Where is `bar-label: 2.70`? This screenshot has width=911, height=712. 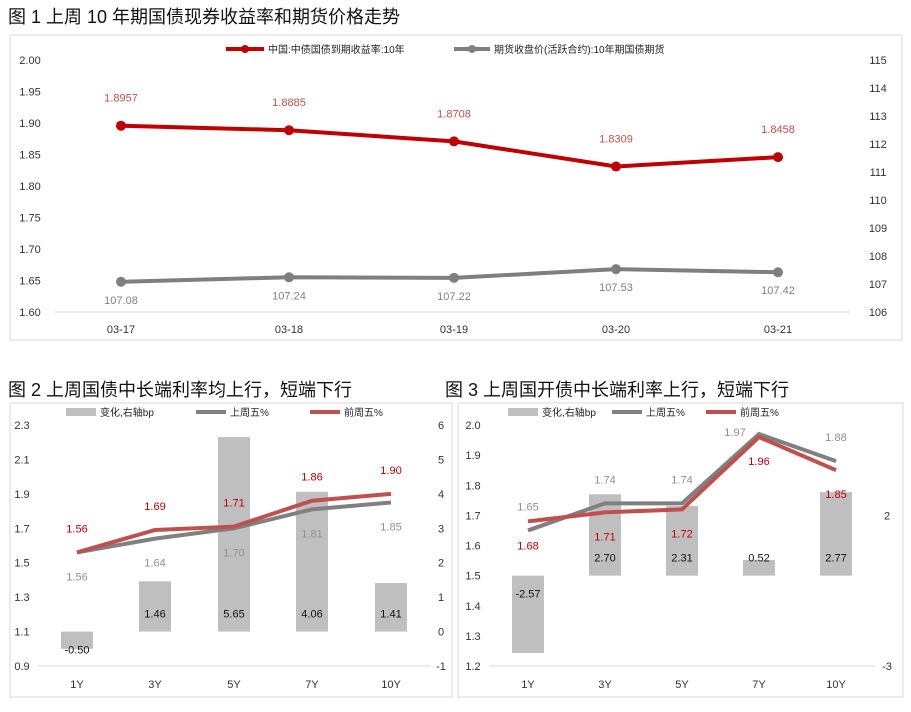 bar-label: 2.70 is located at coordinates (604, 559).